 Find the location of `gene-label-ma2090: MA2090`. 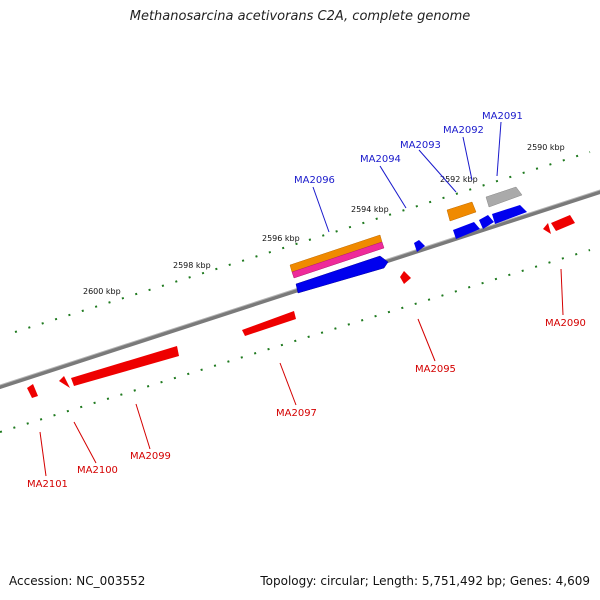

gene-label-ma2090: MA2090 is located at coordinates (565, 323).